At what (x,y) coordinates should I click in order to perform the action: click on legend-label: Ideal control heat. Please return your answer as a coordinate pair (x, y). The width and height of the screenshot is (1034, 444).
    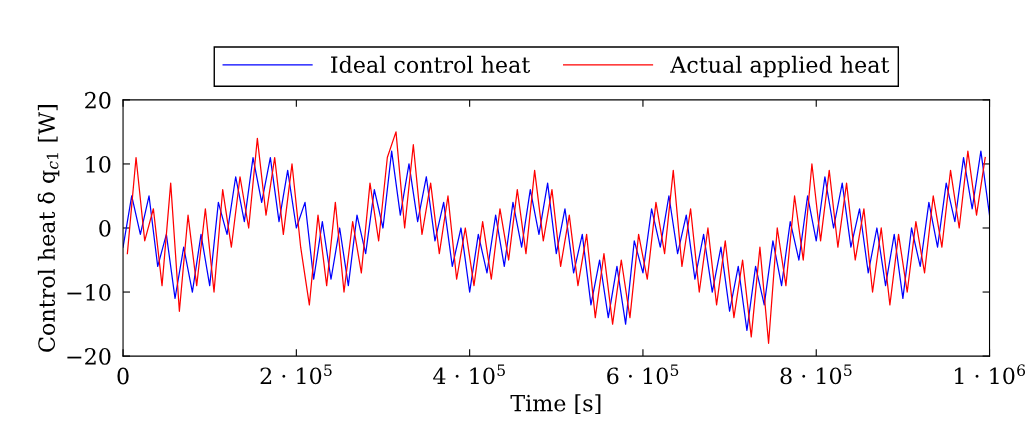
    Looking at the image, I should click on (431, 64).